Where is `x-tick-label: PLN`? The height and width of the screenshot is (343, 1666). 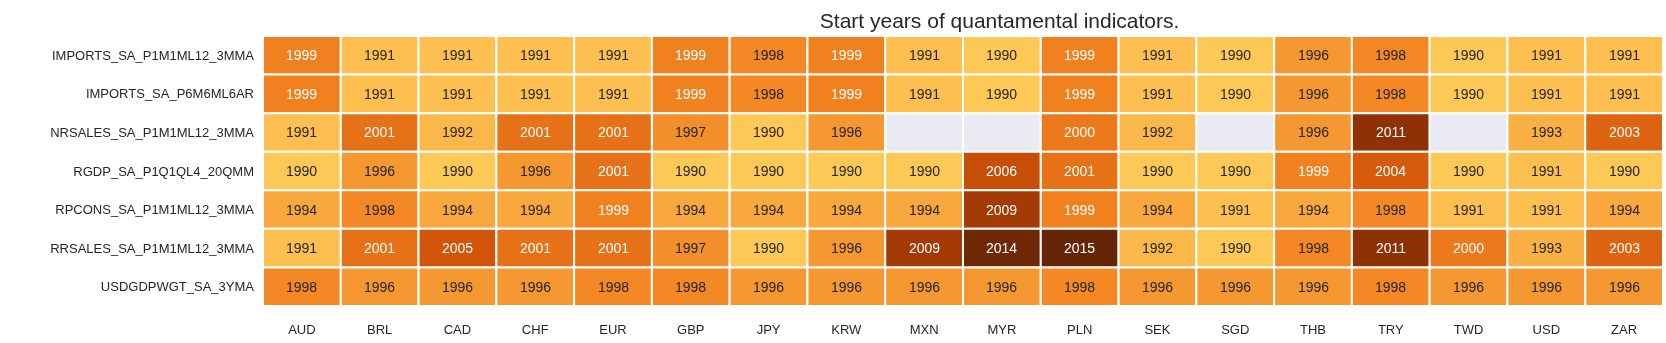 x-tick-label: PLN is located at coordinates (1080, 329).